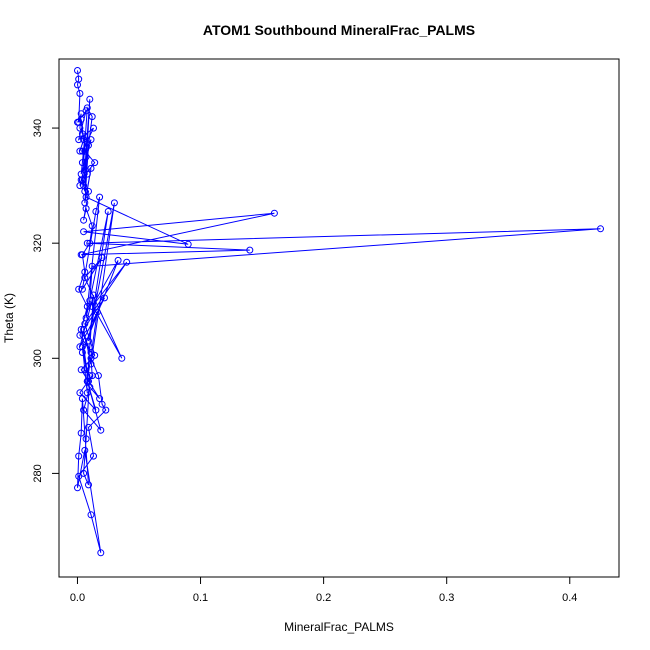 This screenshot has width=650, height=650. What do you see at coordinates (77, 598) in the screenshot?
I see `x-tick-label: 0.0` at bounding box center [77, 598].